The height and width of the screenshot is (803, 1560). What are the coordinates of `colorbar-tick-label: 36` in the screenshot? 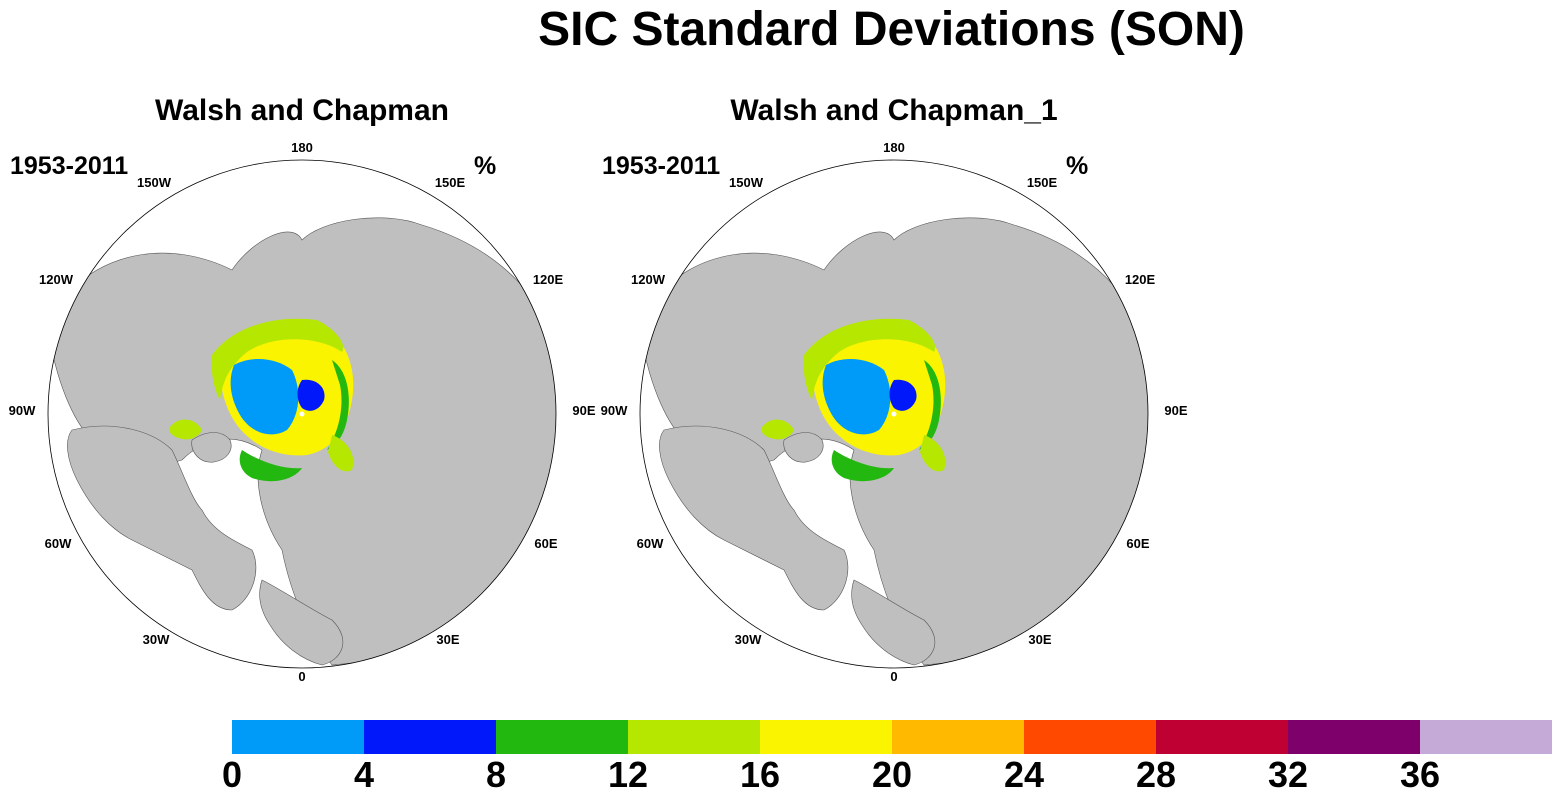 It's located at (1420, 774).